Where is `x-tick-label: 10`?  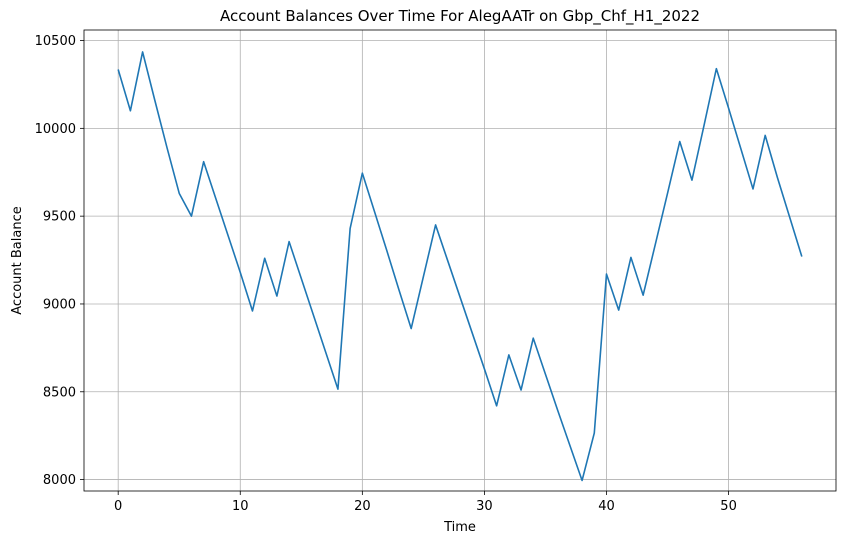
x-tick-label: 10 is located at coordinates (240, 506).